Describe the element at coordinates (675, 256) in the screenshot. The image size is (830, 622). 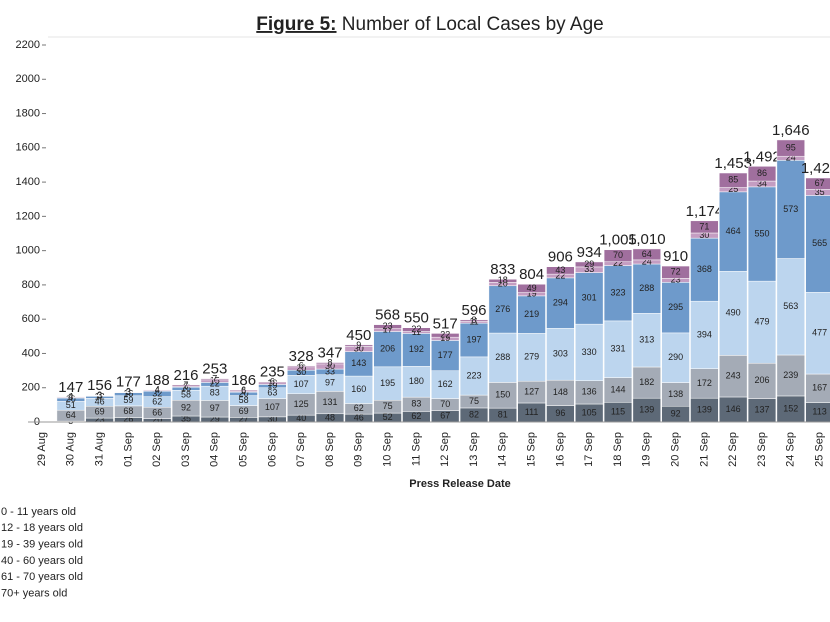
I see `total-label: 910` at that location.